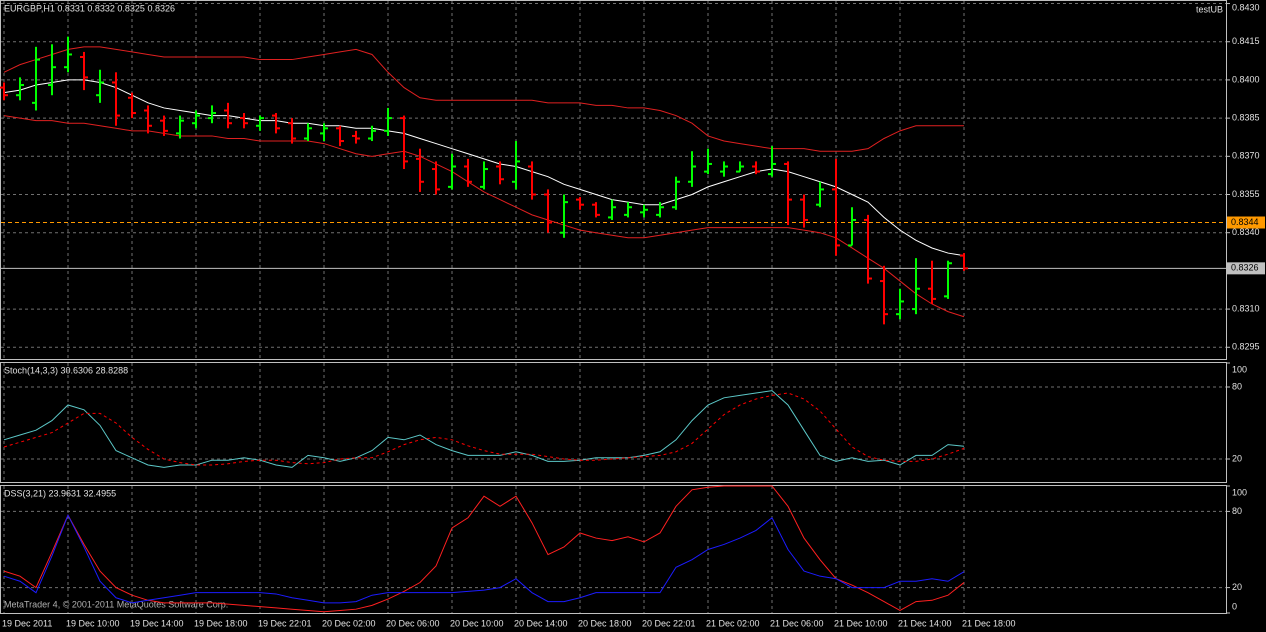  Describe the element at coordinates (861, 623) in the screenshot. I see `x-tick-label: 21 Dec 10:00` at that location.